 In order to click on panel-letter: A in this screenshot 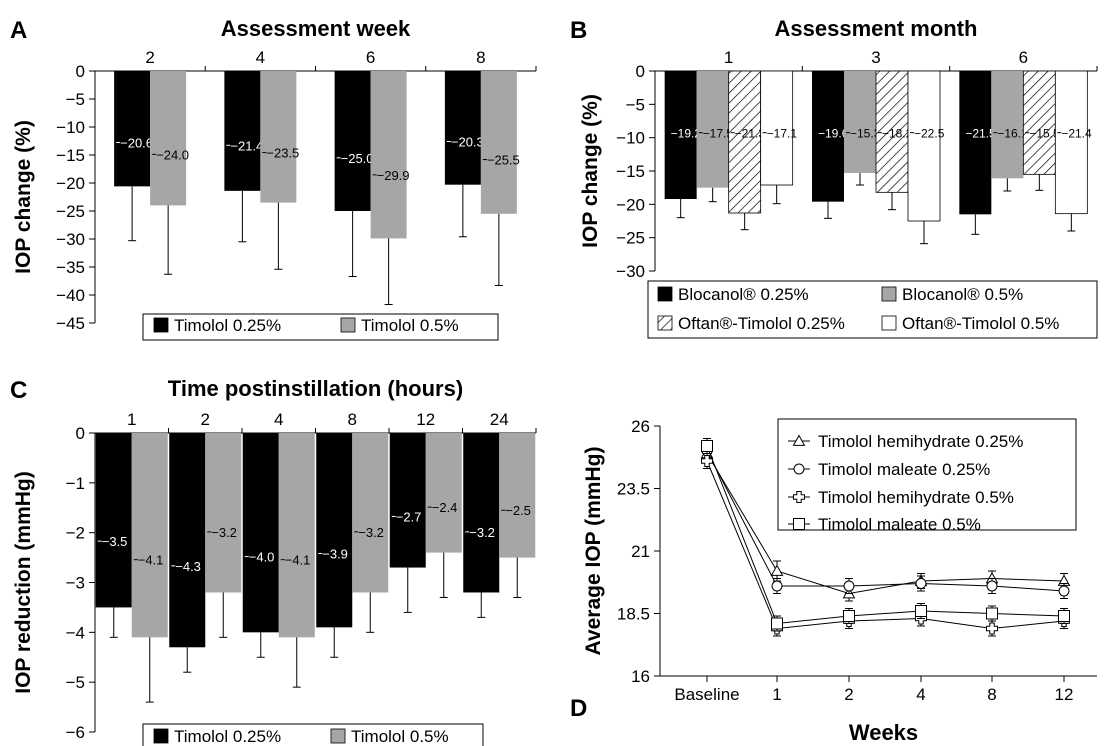, I will do `click(18, 30)`.